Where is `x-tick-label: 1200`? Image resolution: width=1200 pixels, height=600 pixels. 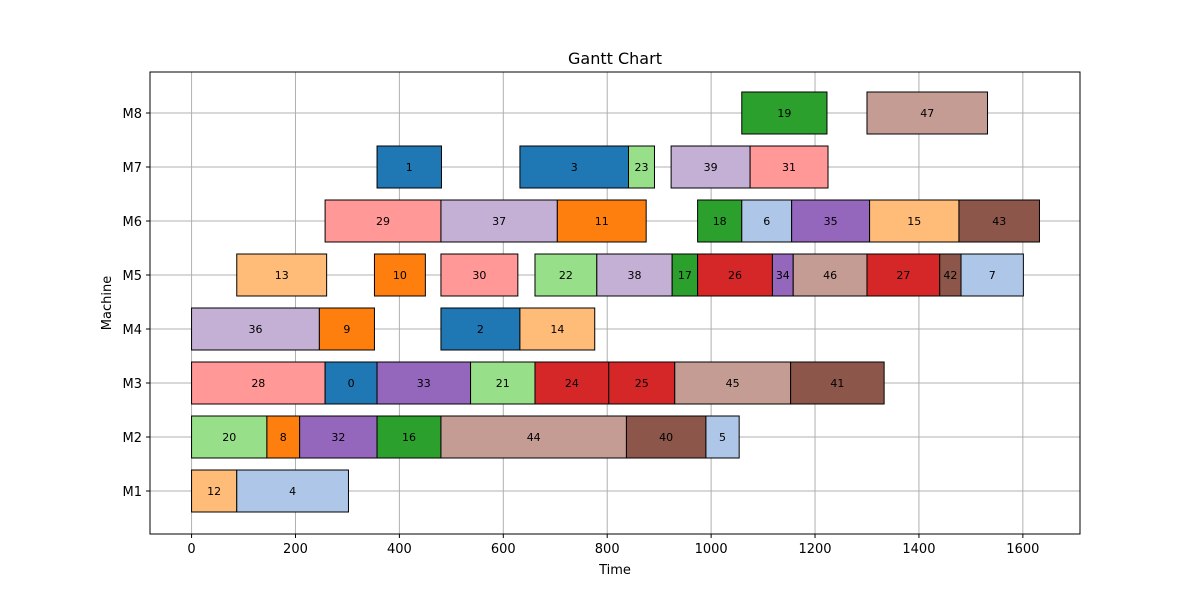 x-tick-label: 1200 is located at coordinates (814, 549).